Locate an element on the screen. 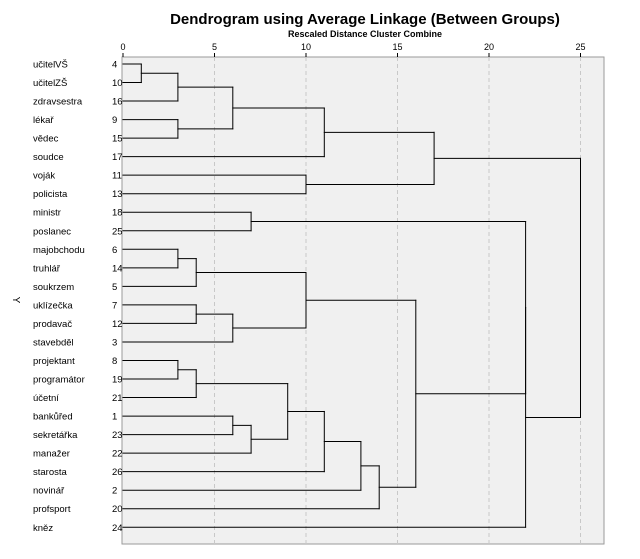 The image size is (640, 559). leaf-case-number: 22 is located at coordinates (117, 454).